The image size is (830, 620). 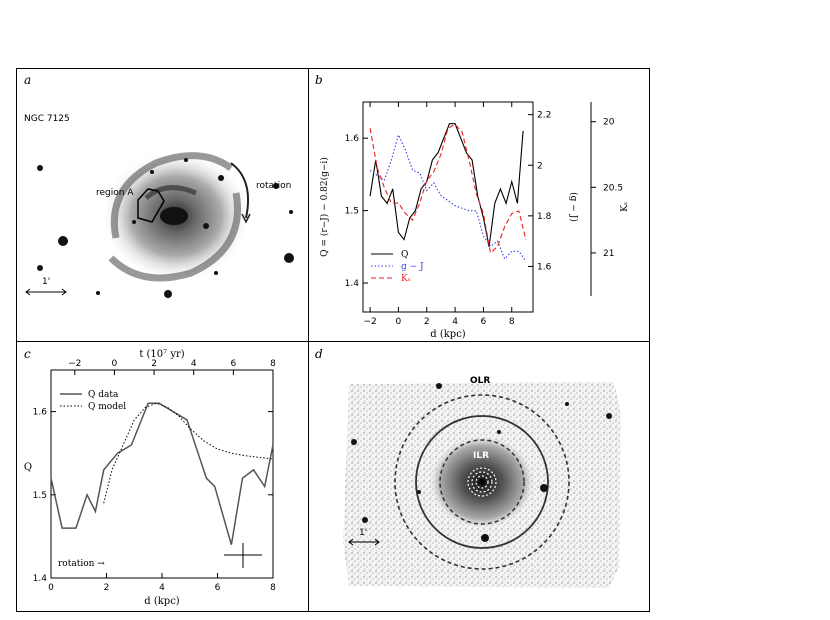 I want to click on panel-b-label: b, so click(x=319, y=80).